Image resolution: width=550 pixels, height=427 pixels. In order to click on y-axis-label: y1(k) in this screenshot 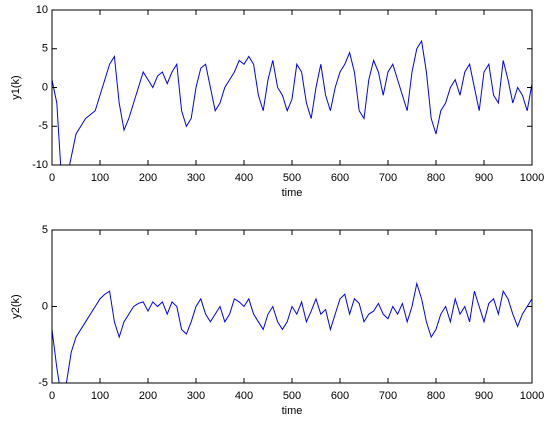, I will do `click(16, 87)`.